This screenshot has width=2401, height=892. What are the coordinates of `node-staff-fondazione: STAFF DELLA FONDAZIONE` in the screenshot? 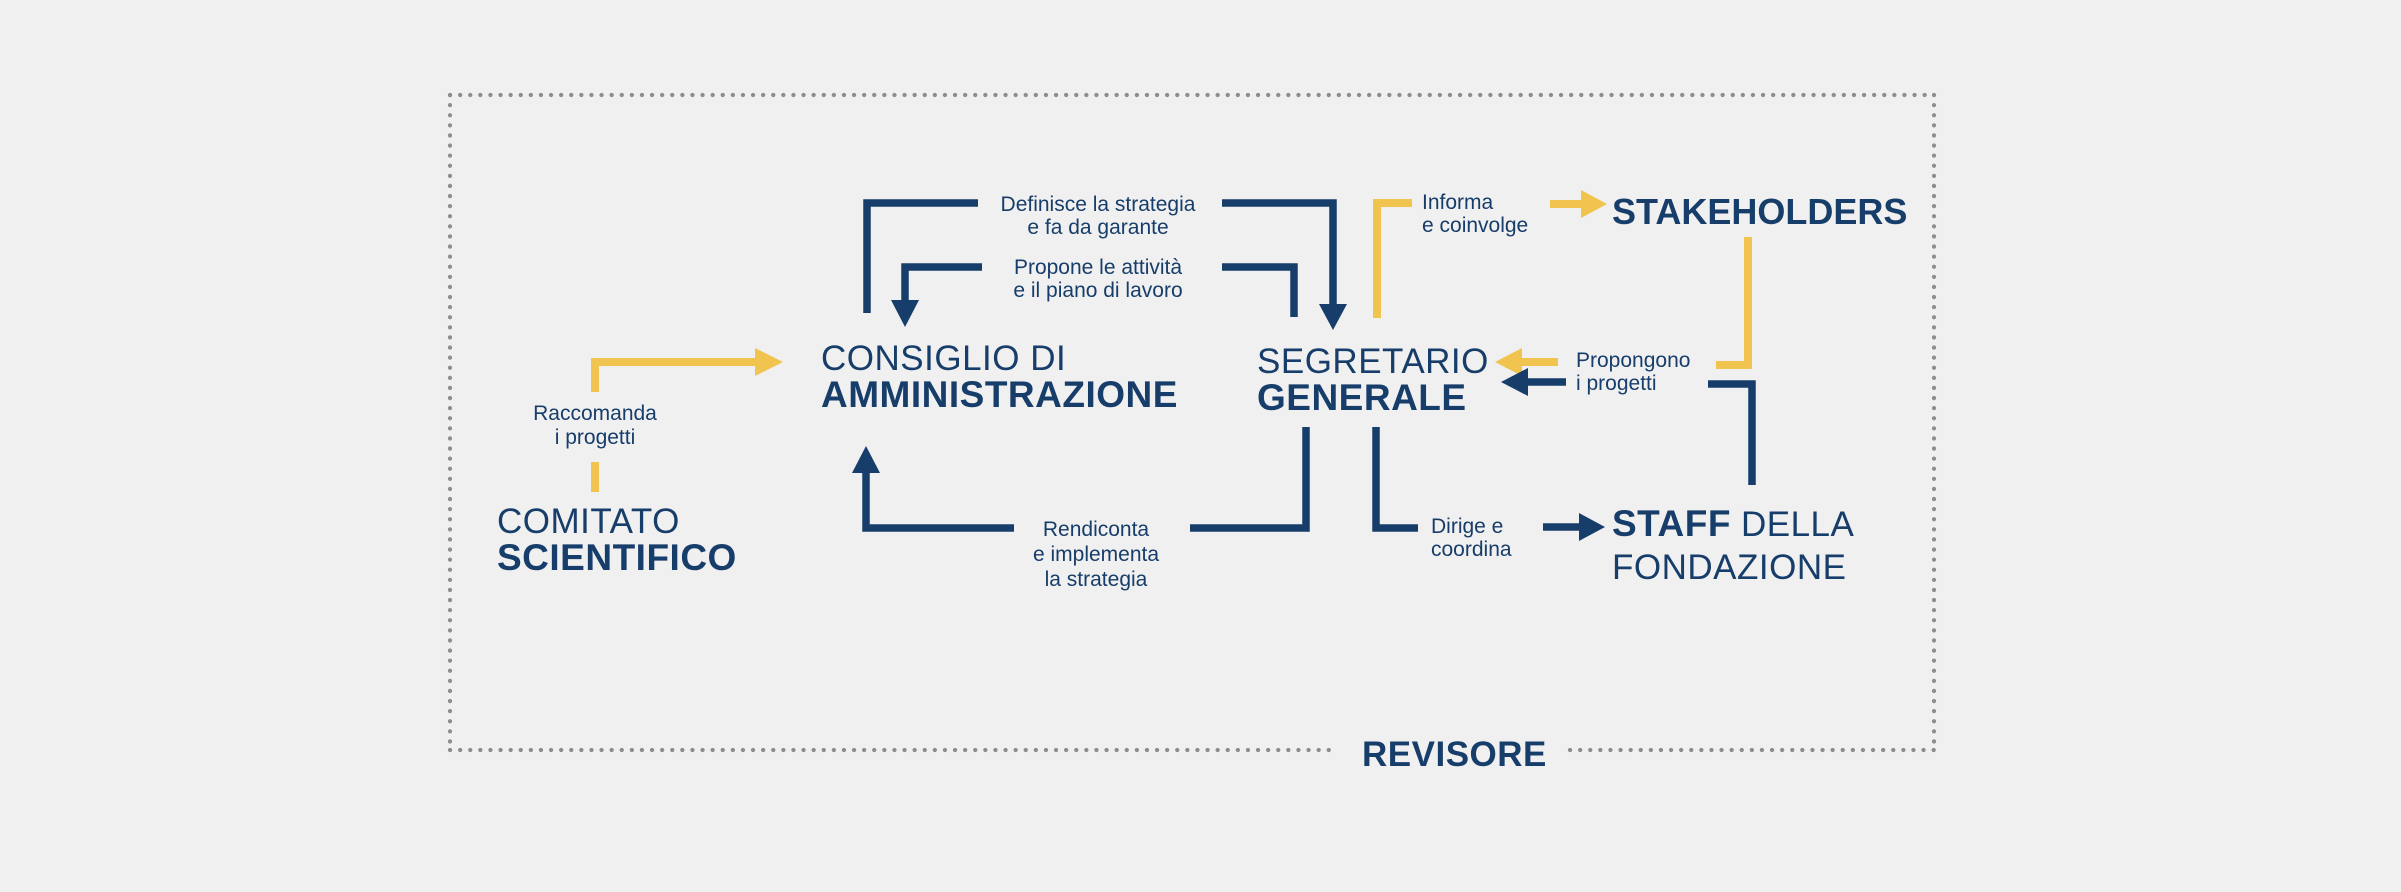 It's located at (1733, 545).